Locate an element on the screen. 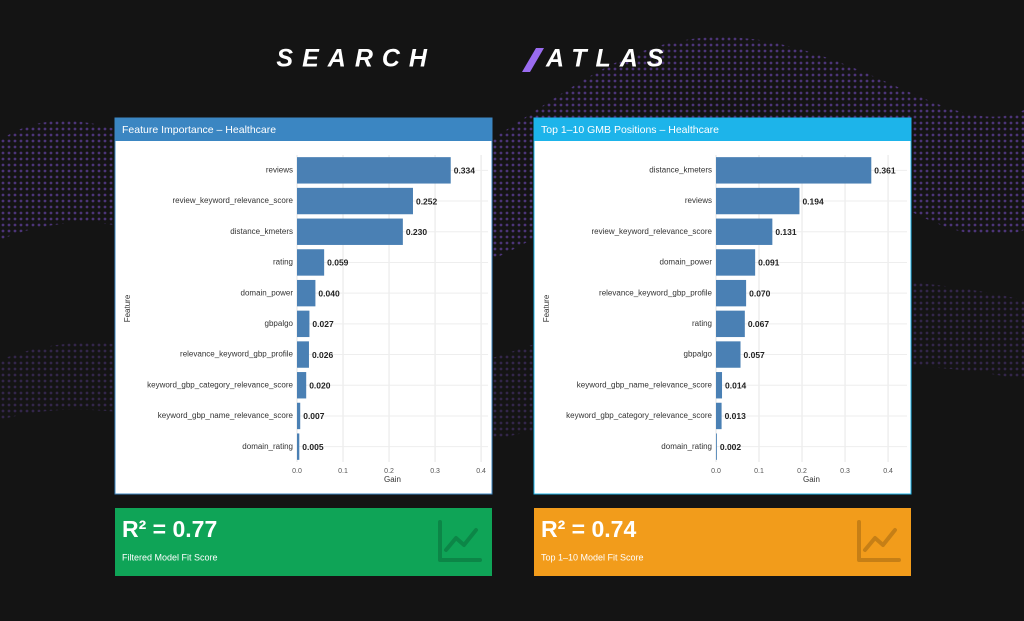 The image size is (1024, 621). value-label: 0.131 is located at coordinates (786, 232).